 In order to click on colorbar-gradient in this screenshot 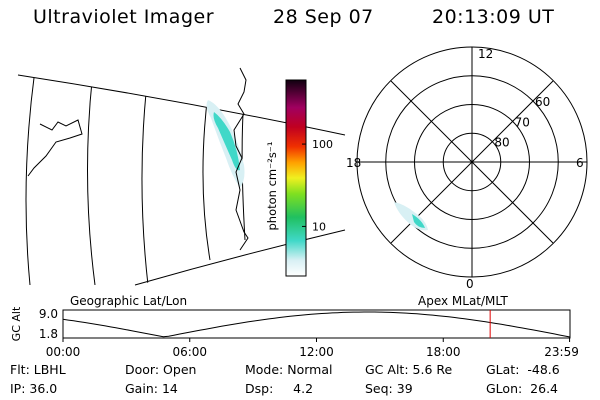, I will do `click(296, 178)`.